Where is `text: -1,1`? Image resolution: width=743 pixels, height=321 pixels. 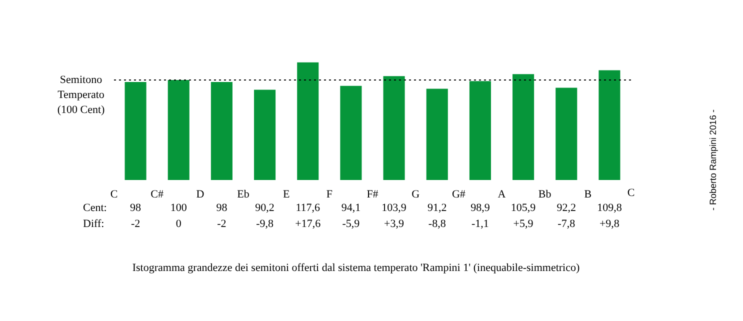 text: -1,1 is located at coordinates (480, 224).